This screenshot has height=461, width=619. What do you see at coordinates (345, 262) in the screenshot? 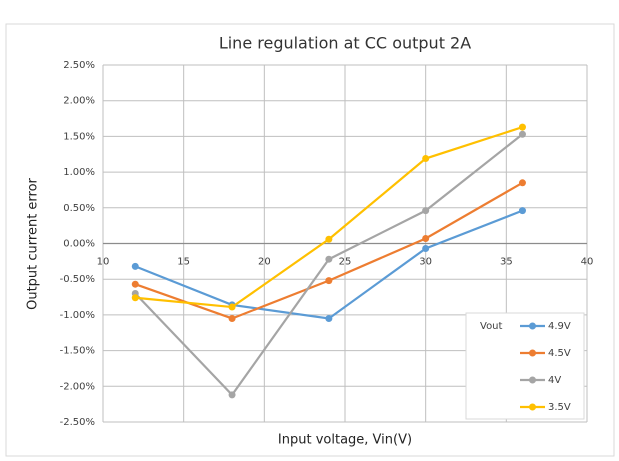
I see `x-tick-label: 25` at bounding box center [345, 262].